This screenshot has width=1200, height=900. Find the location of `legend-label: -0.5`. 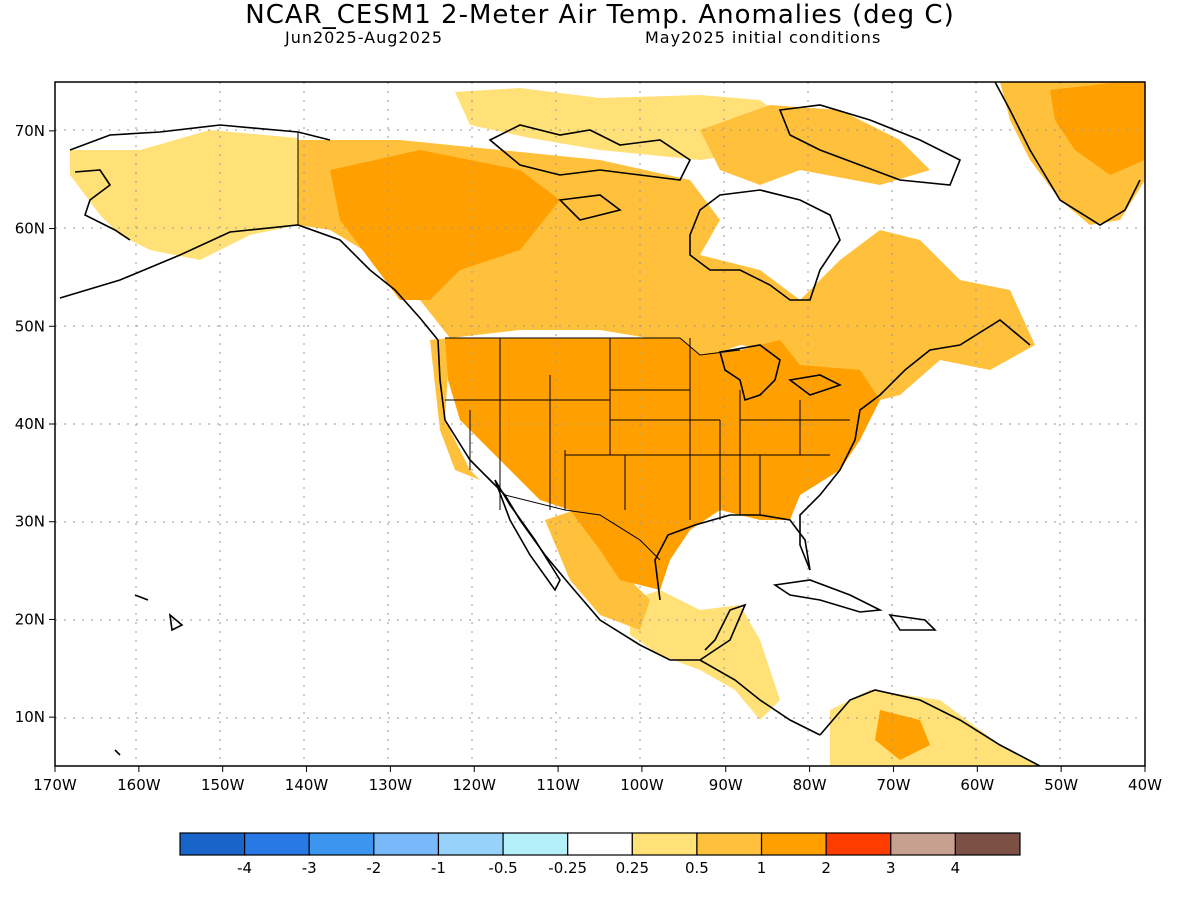

legend-label: -0.5 is located at coordinates (502, 868).